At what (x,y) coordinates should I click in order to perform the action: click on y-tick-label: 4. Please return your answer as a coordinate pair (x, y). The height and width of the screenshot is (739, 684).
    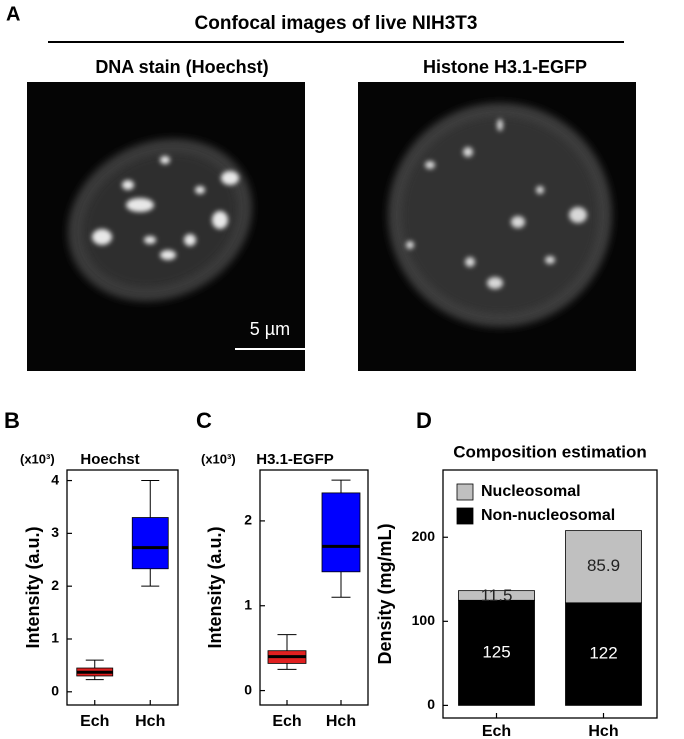
    Looking at the image, I should click on (55, 479).